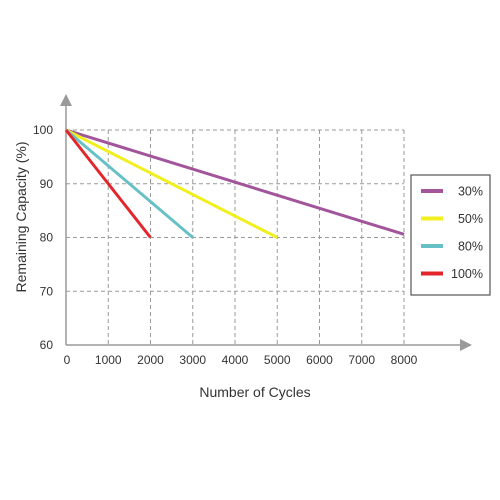  What do you see at coordinates (108, 360) in the screenshot?
I see `x-tick-label: 1000` at bounding box center [108, 360].